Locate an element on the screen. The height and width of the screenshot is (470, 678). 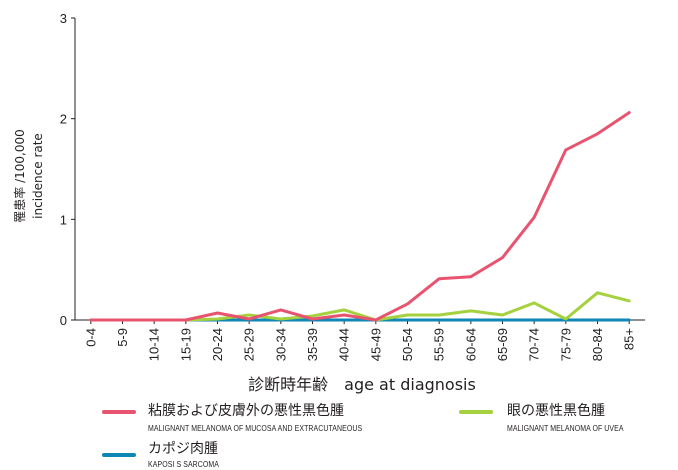
x-tick-label: 55-59 is located at coordinates (439, 344).